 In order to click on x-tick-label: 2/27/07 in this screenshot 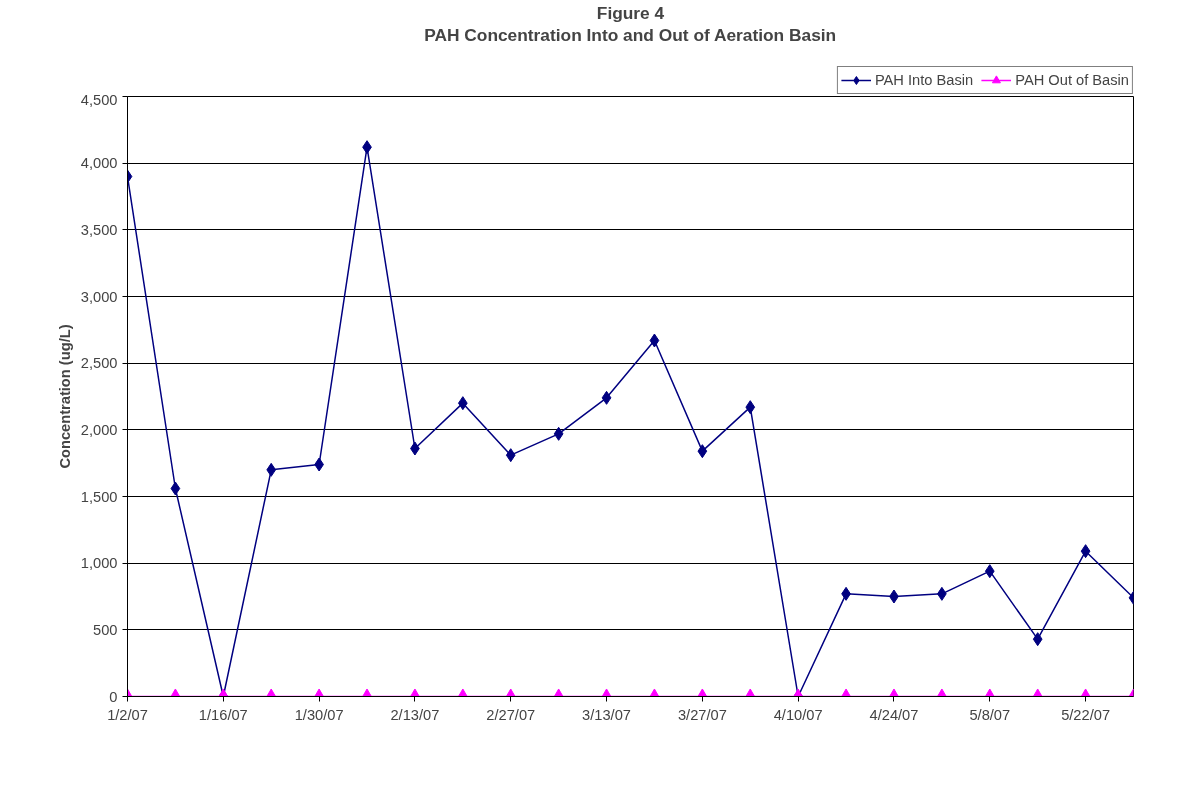, I will do `click(511, 714)`.